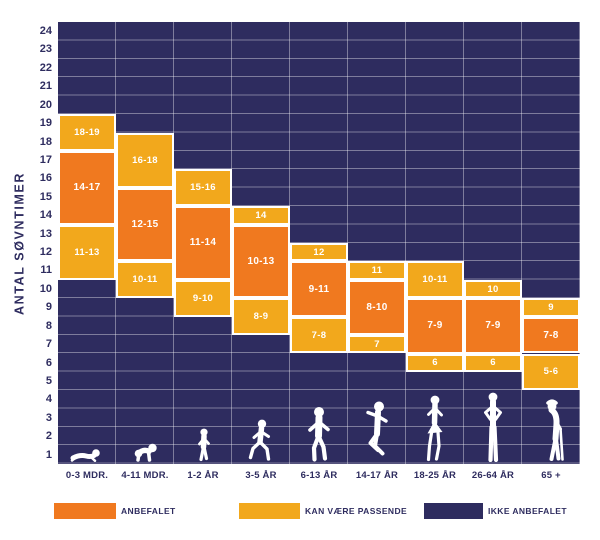 This screenshot has width=600, height=540. What do you see at coordinates (26, 243) in the screenshot?
I see `y-axis-ticks: 24 23 22 21 20 19 18 17 16 15 14 13 12 11 10 9 8 7 6 5 4 3 2 1` at bounding box center [26, 243].